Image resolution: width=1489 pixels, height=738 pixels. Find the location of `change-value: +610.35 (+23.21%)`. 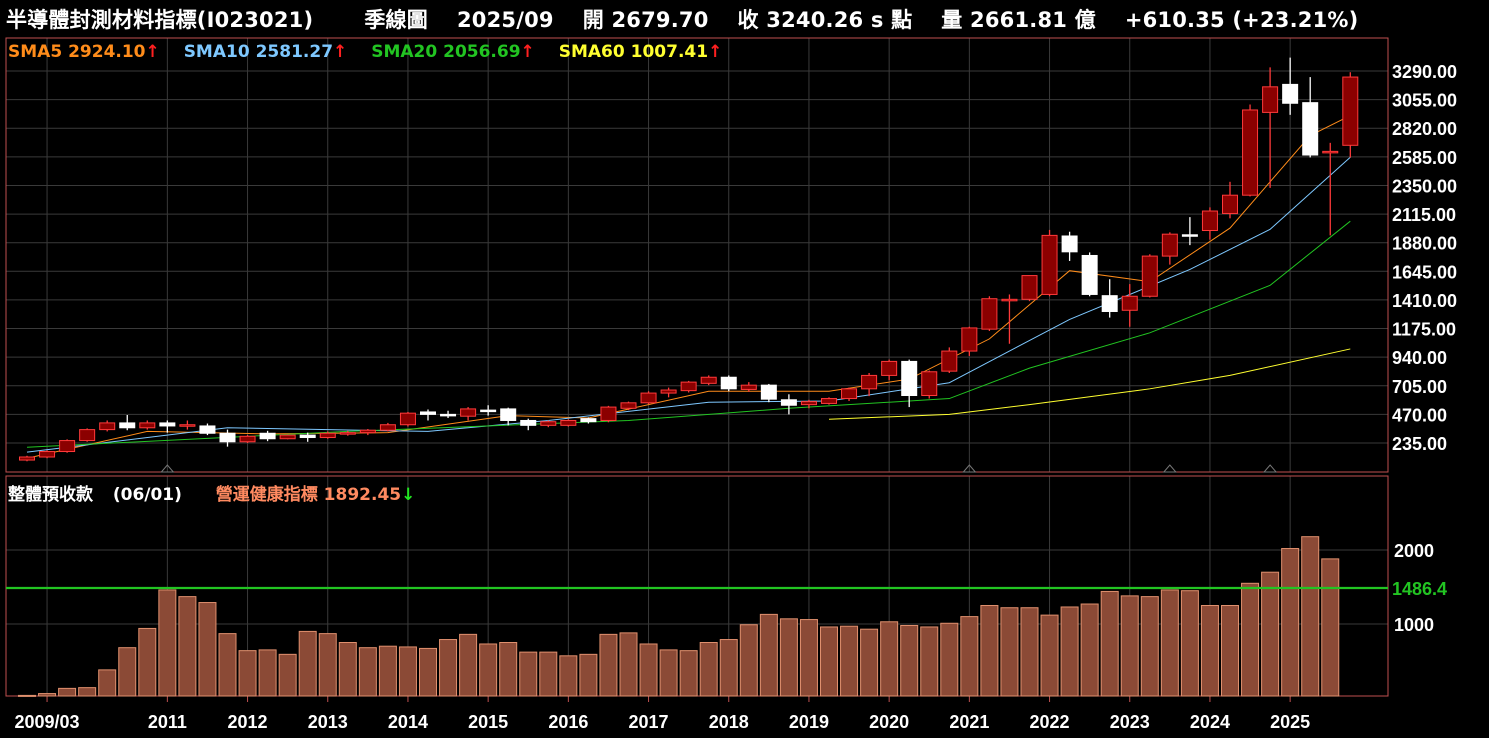

change-value: +610.35 (+23.21%) is located at coordinates (1241, 20).